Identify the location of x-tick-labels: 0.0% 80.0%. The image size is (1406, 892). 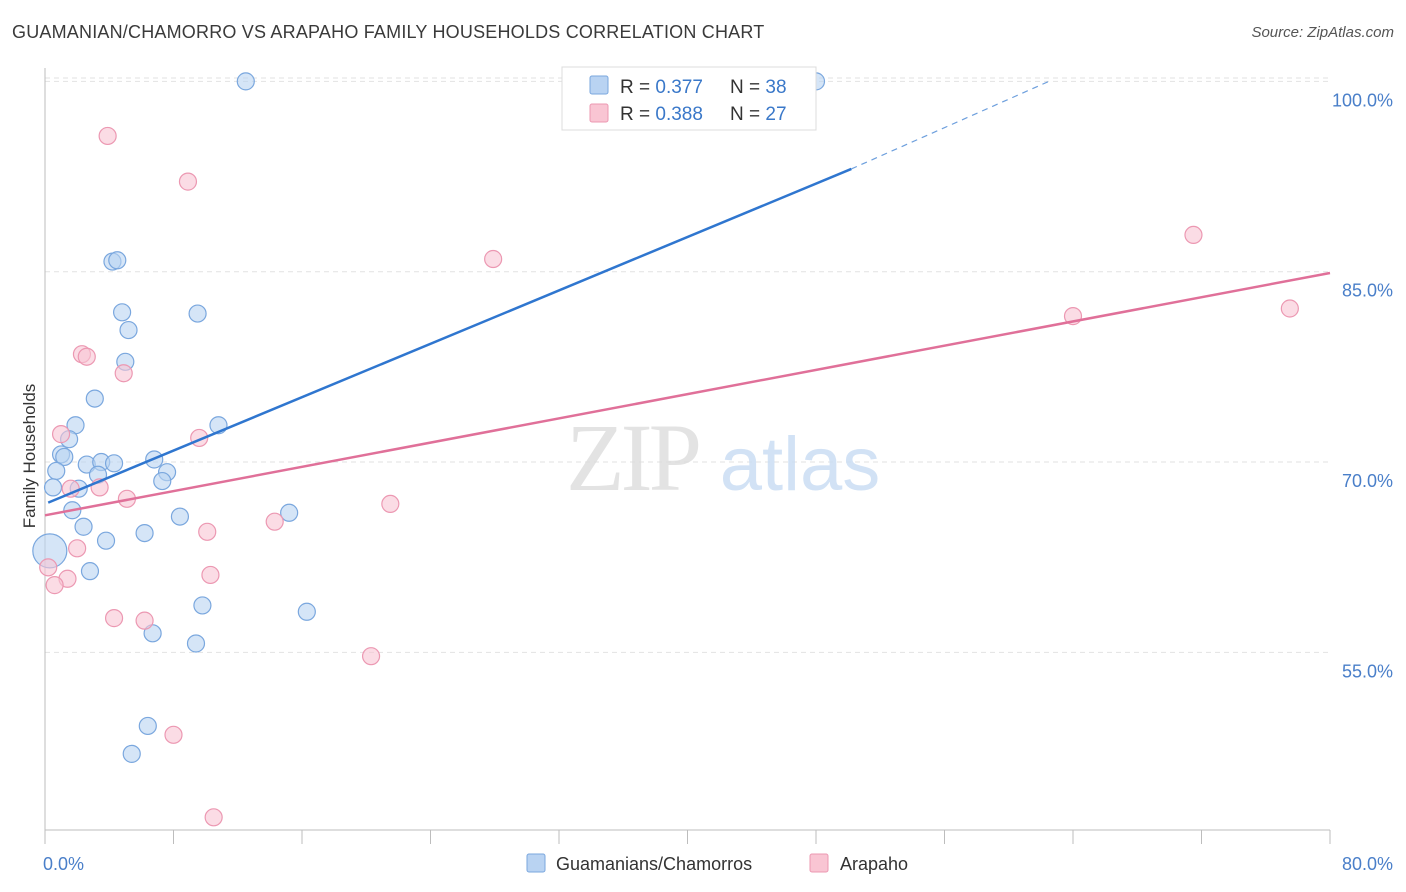
(718, 864).